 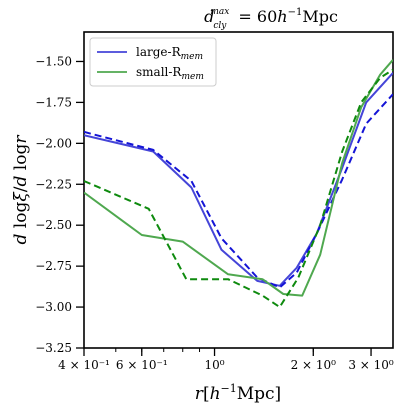 I want to click on legend-box, so click(x=153, y=62).